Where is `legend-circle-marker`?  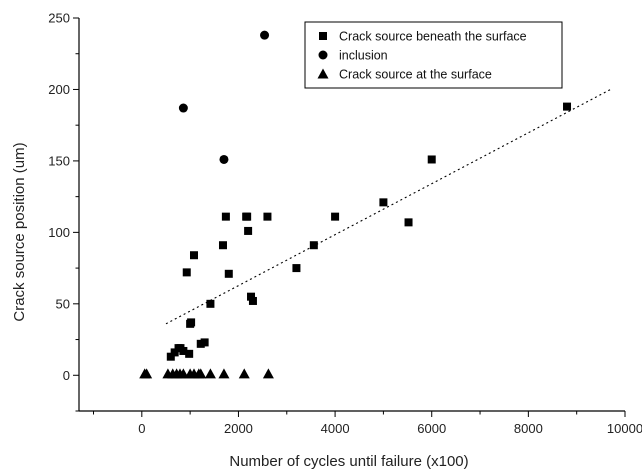 legend-circle-marker is located at coordinates (323, 55).